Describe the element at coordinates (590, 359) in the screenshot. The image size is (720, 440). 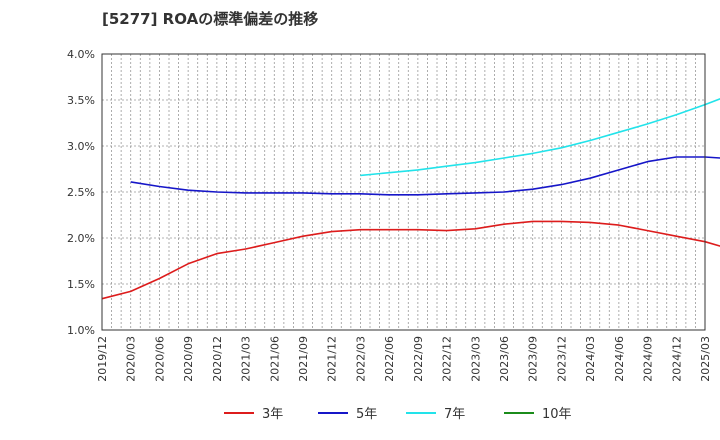
I see `x-tick-label: 2024/03` at that location.